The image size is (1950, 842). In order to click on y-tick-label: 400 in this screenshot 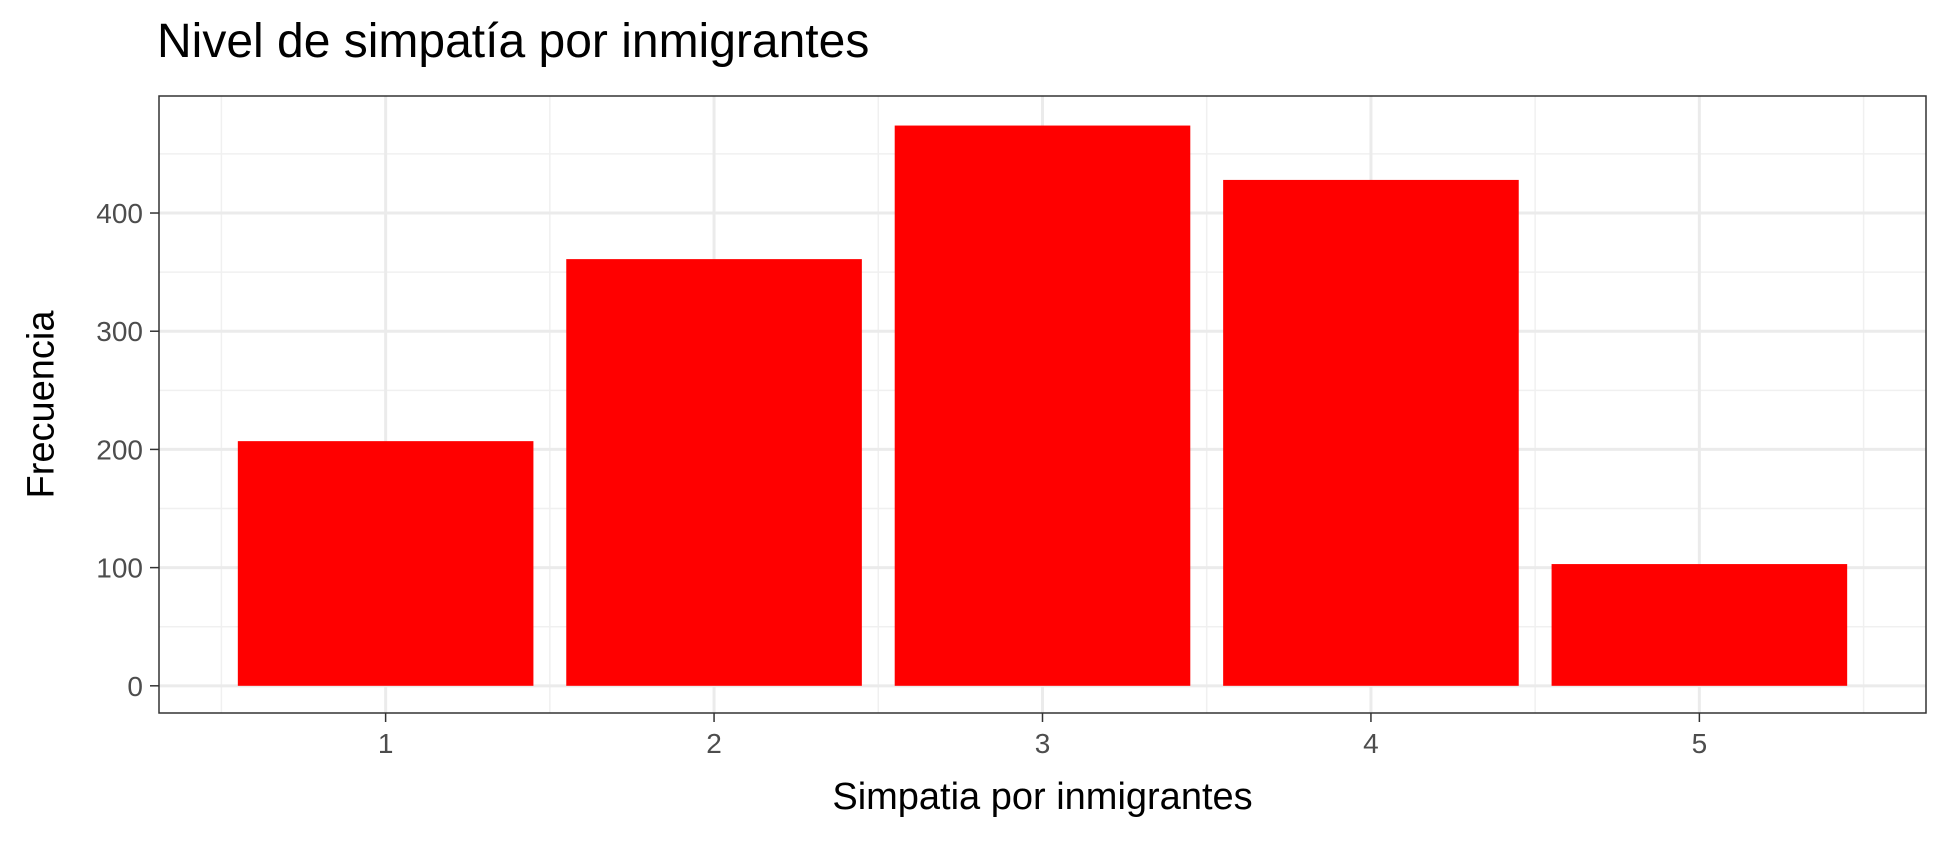, I will do `click(119, 213)`.